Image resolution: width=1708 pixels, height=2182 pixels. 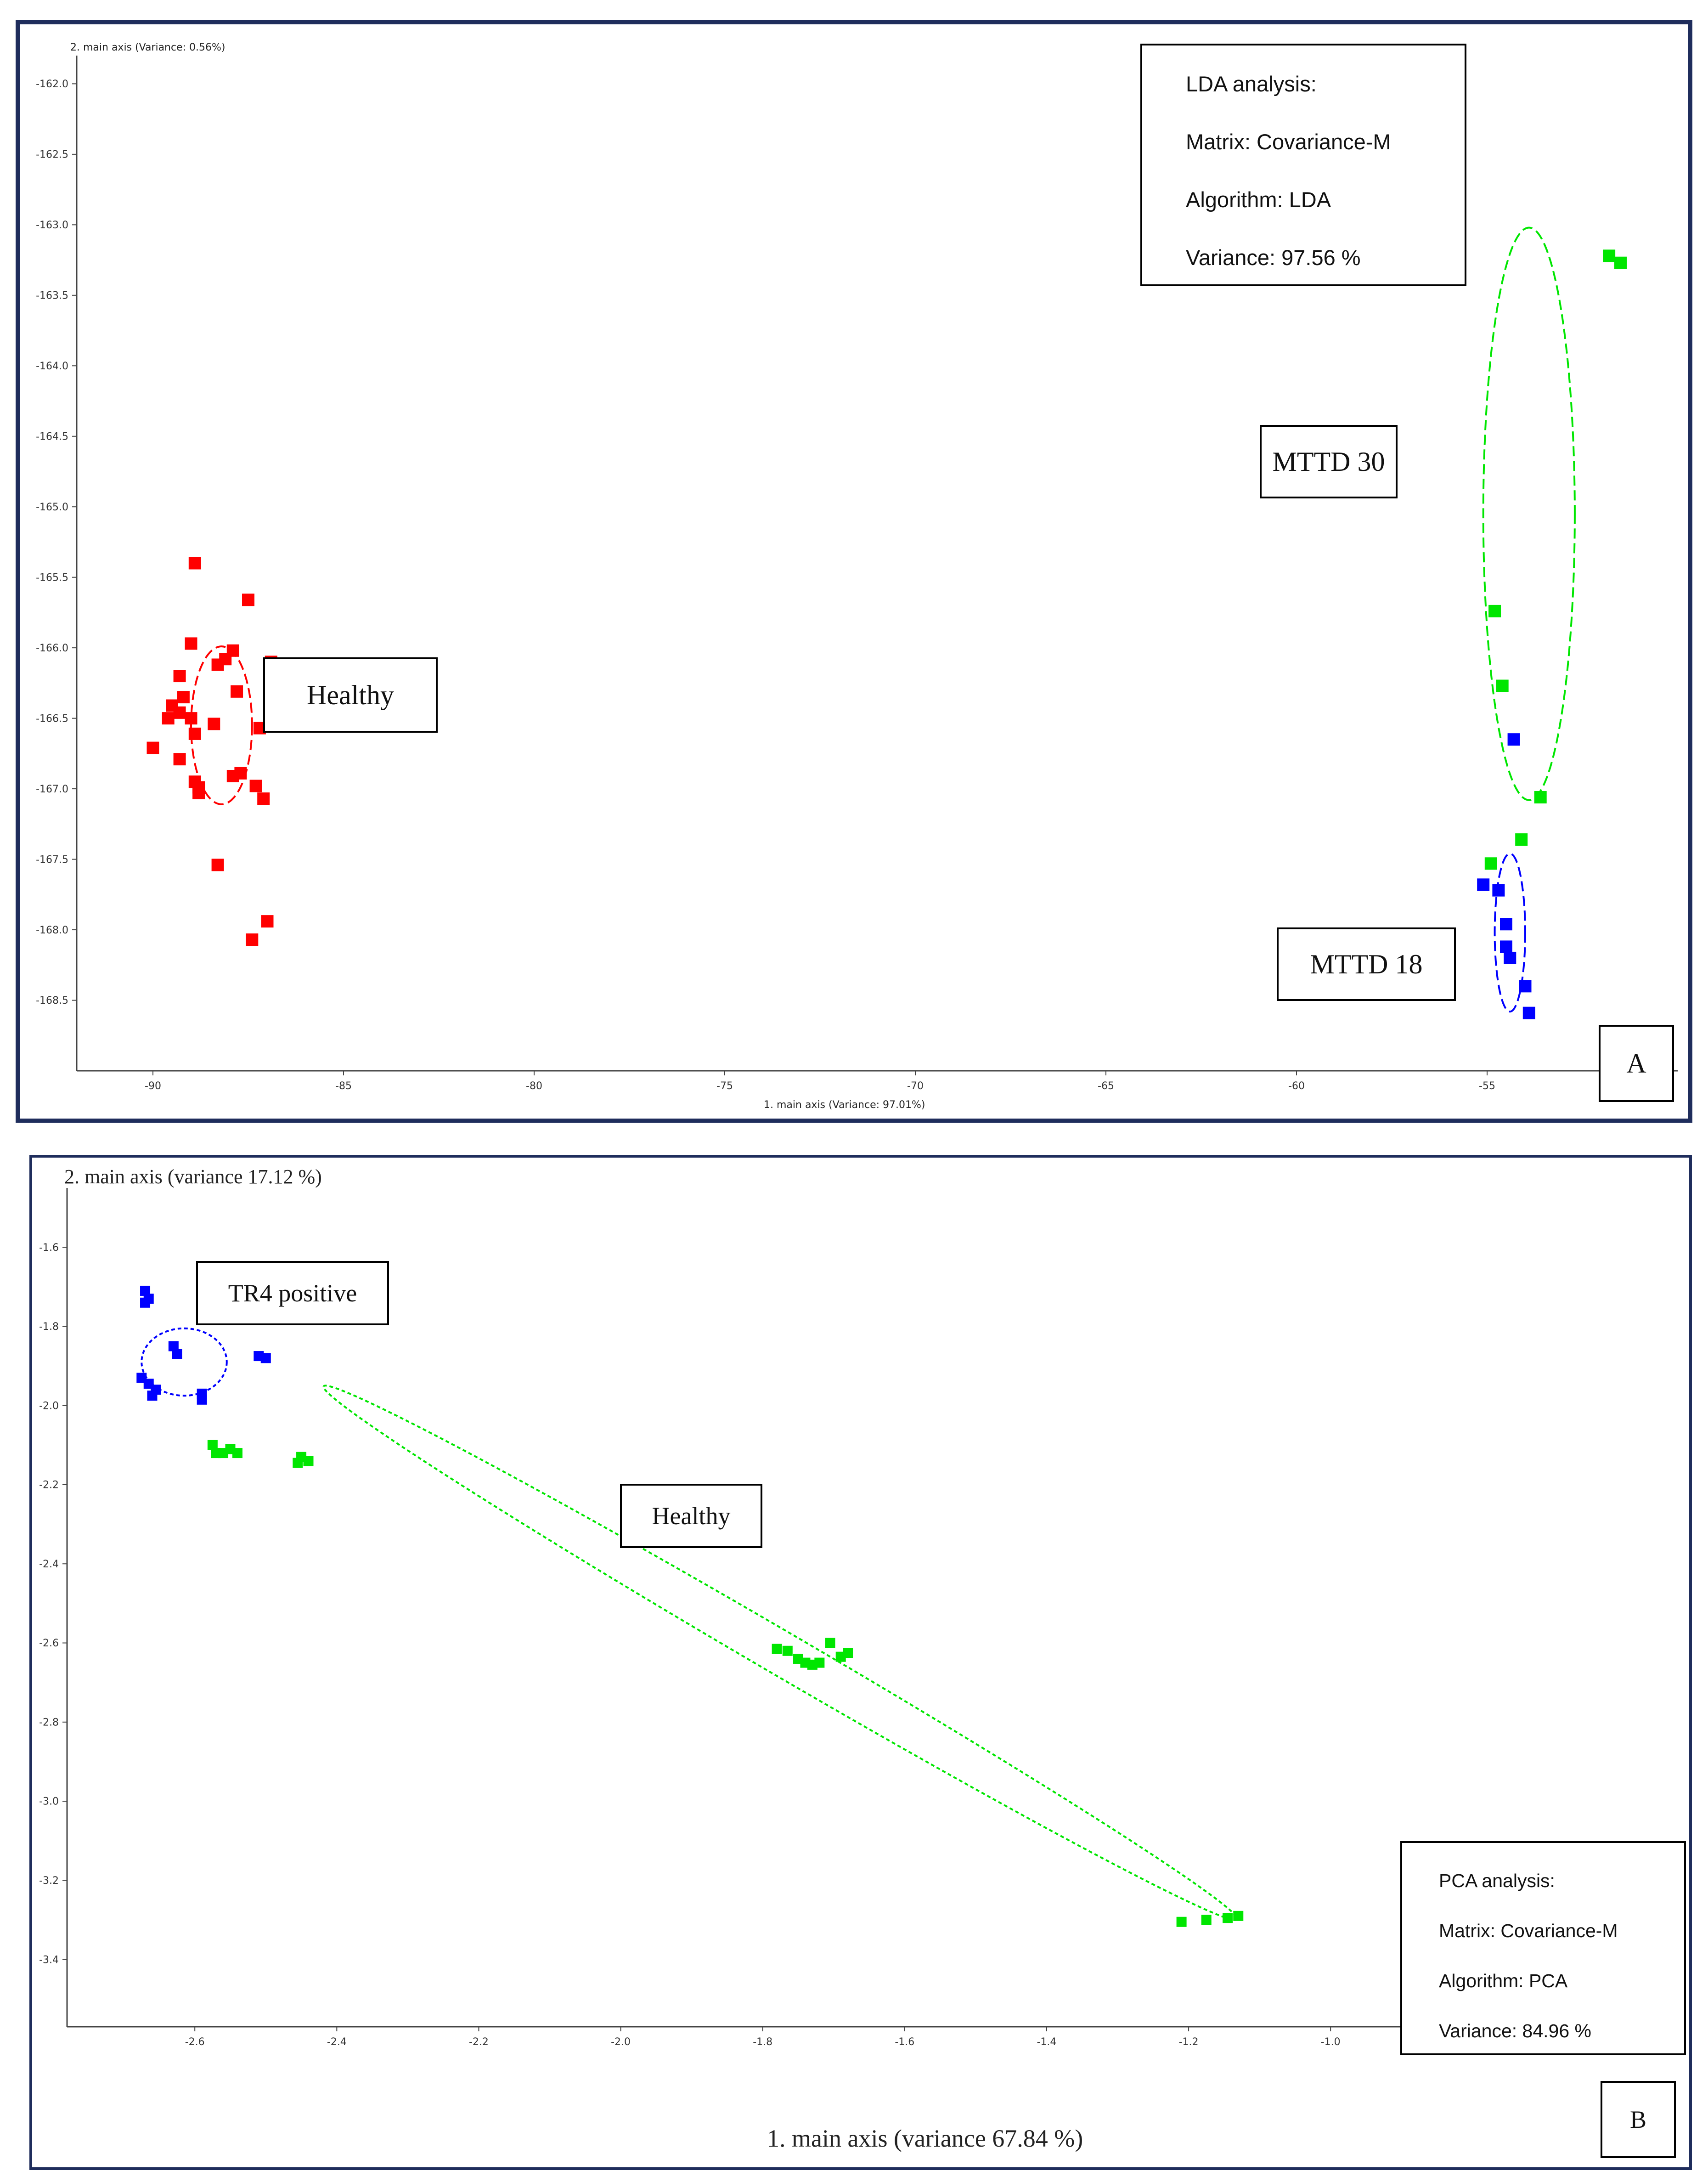 I want to click on x-tick-label: -70, so click(x=916, y=1086).